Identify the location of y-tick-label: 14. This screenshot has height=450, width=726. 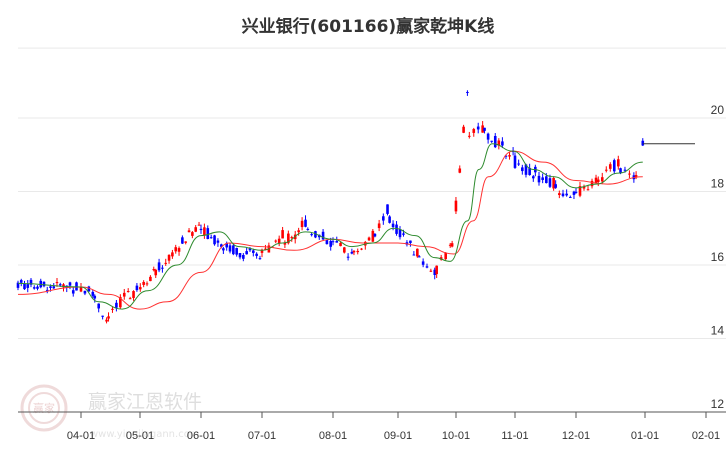
(718, 331).